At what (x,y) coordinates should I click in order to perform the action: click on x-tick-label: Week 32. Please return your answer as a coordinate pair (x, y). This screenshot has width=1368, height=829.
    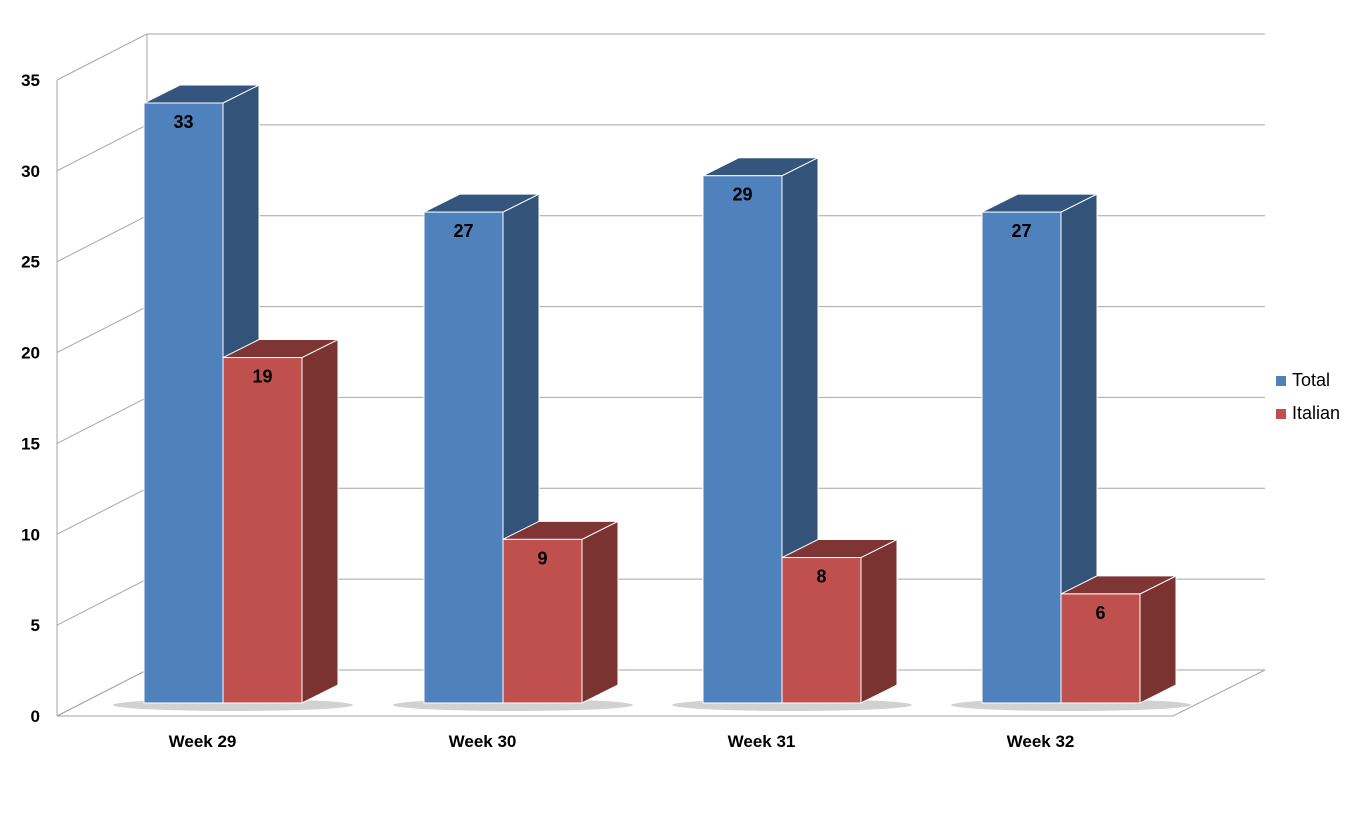
    Looking at the image, I should click on (1041, 741).